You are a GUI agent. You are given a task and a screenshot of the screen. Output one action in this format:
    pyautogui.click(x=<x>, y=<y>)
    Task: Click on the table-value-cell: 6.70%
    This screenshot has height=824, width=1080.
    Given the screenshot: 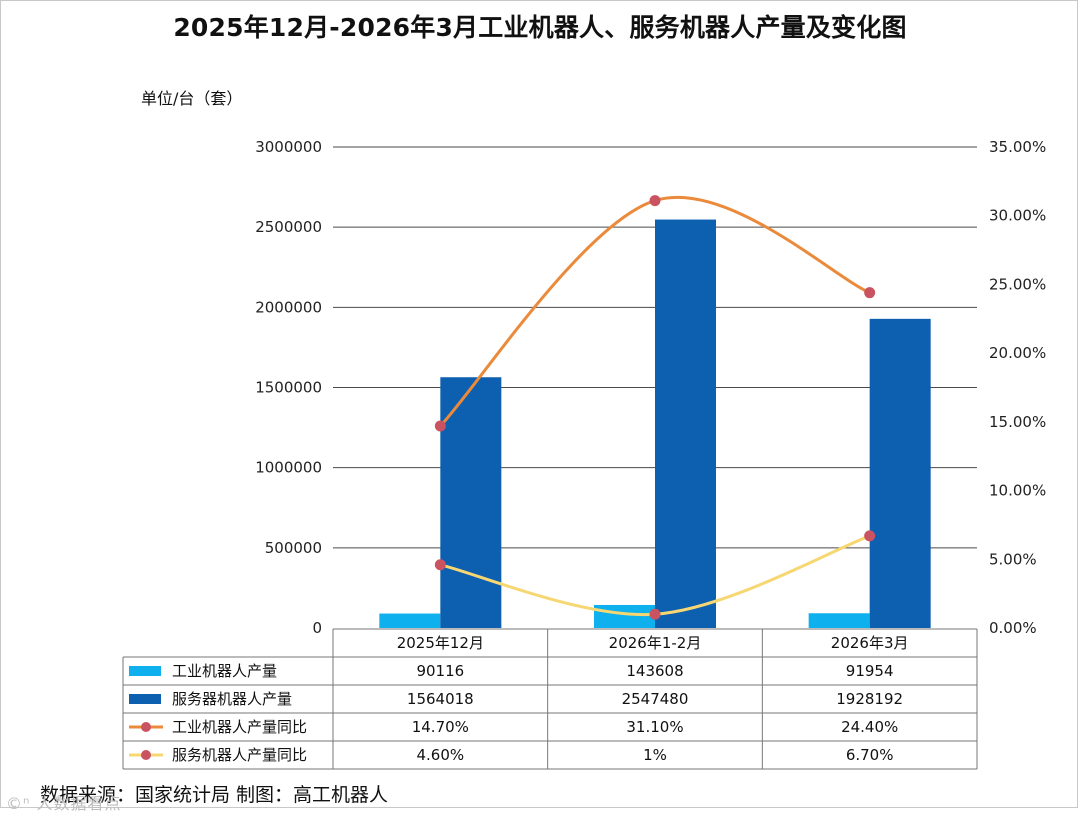 What is the action you would take?
    pyautogui.click(x=870, y=755)
    